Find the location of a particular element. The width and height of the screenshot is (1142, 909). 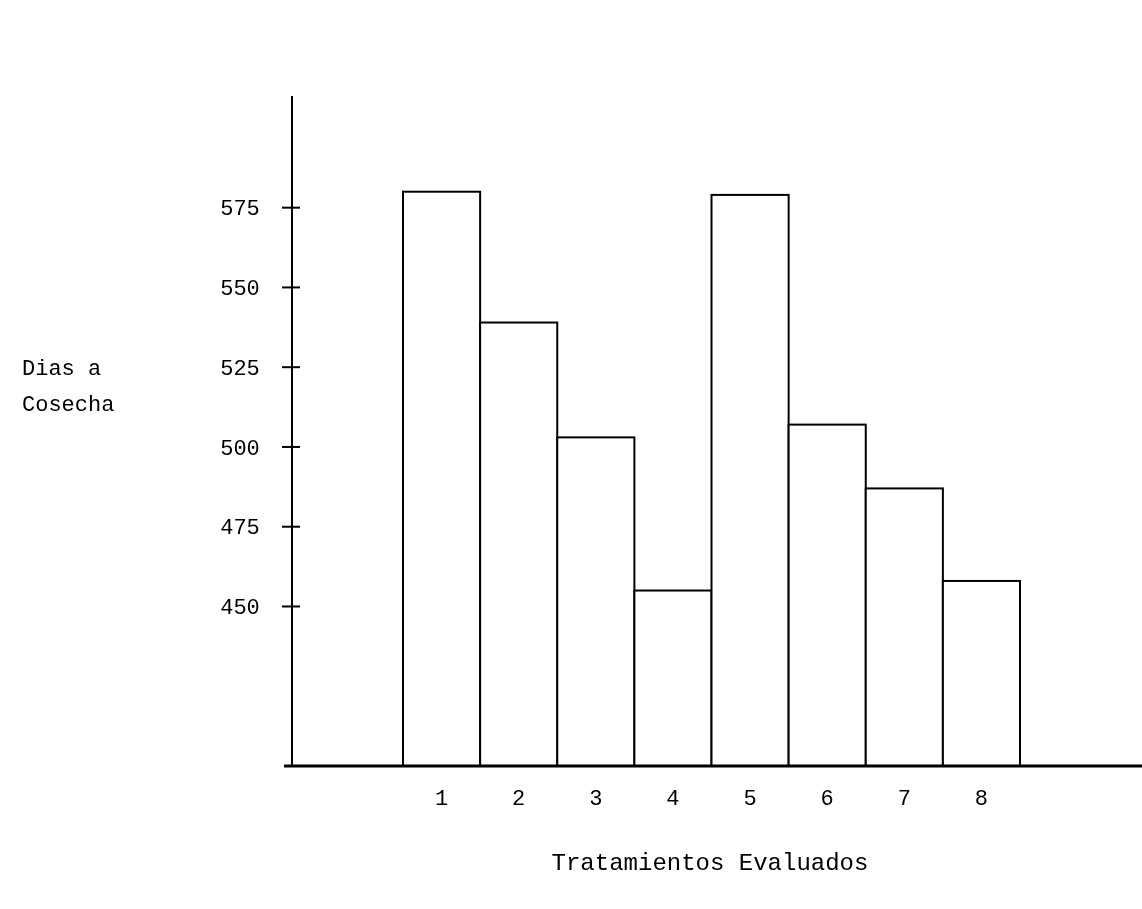

x-tick-label: 2 is located at coordinates (519, 799).